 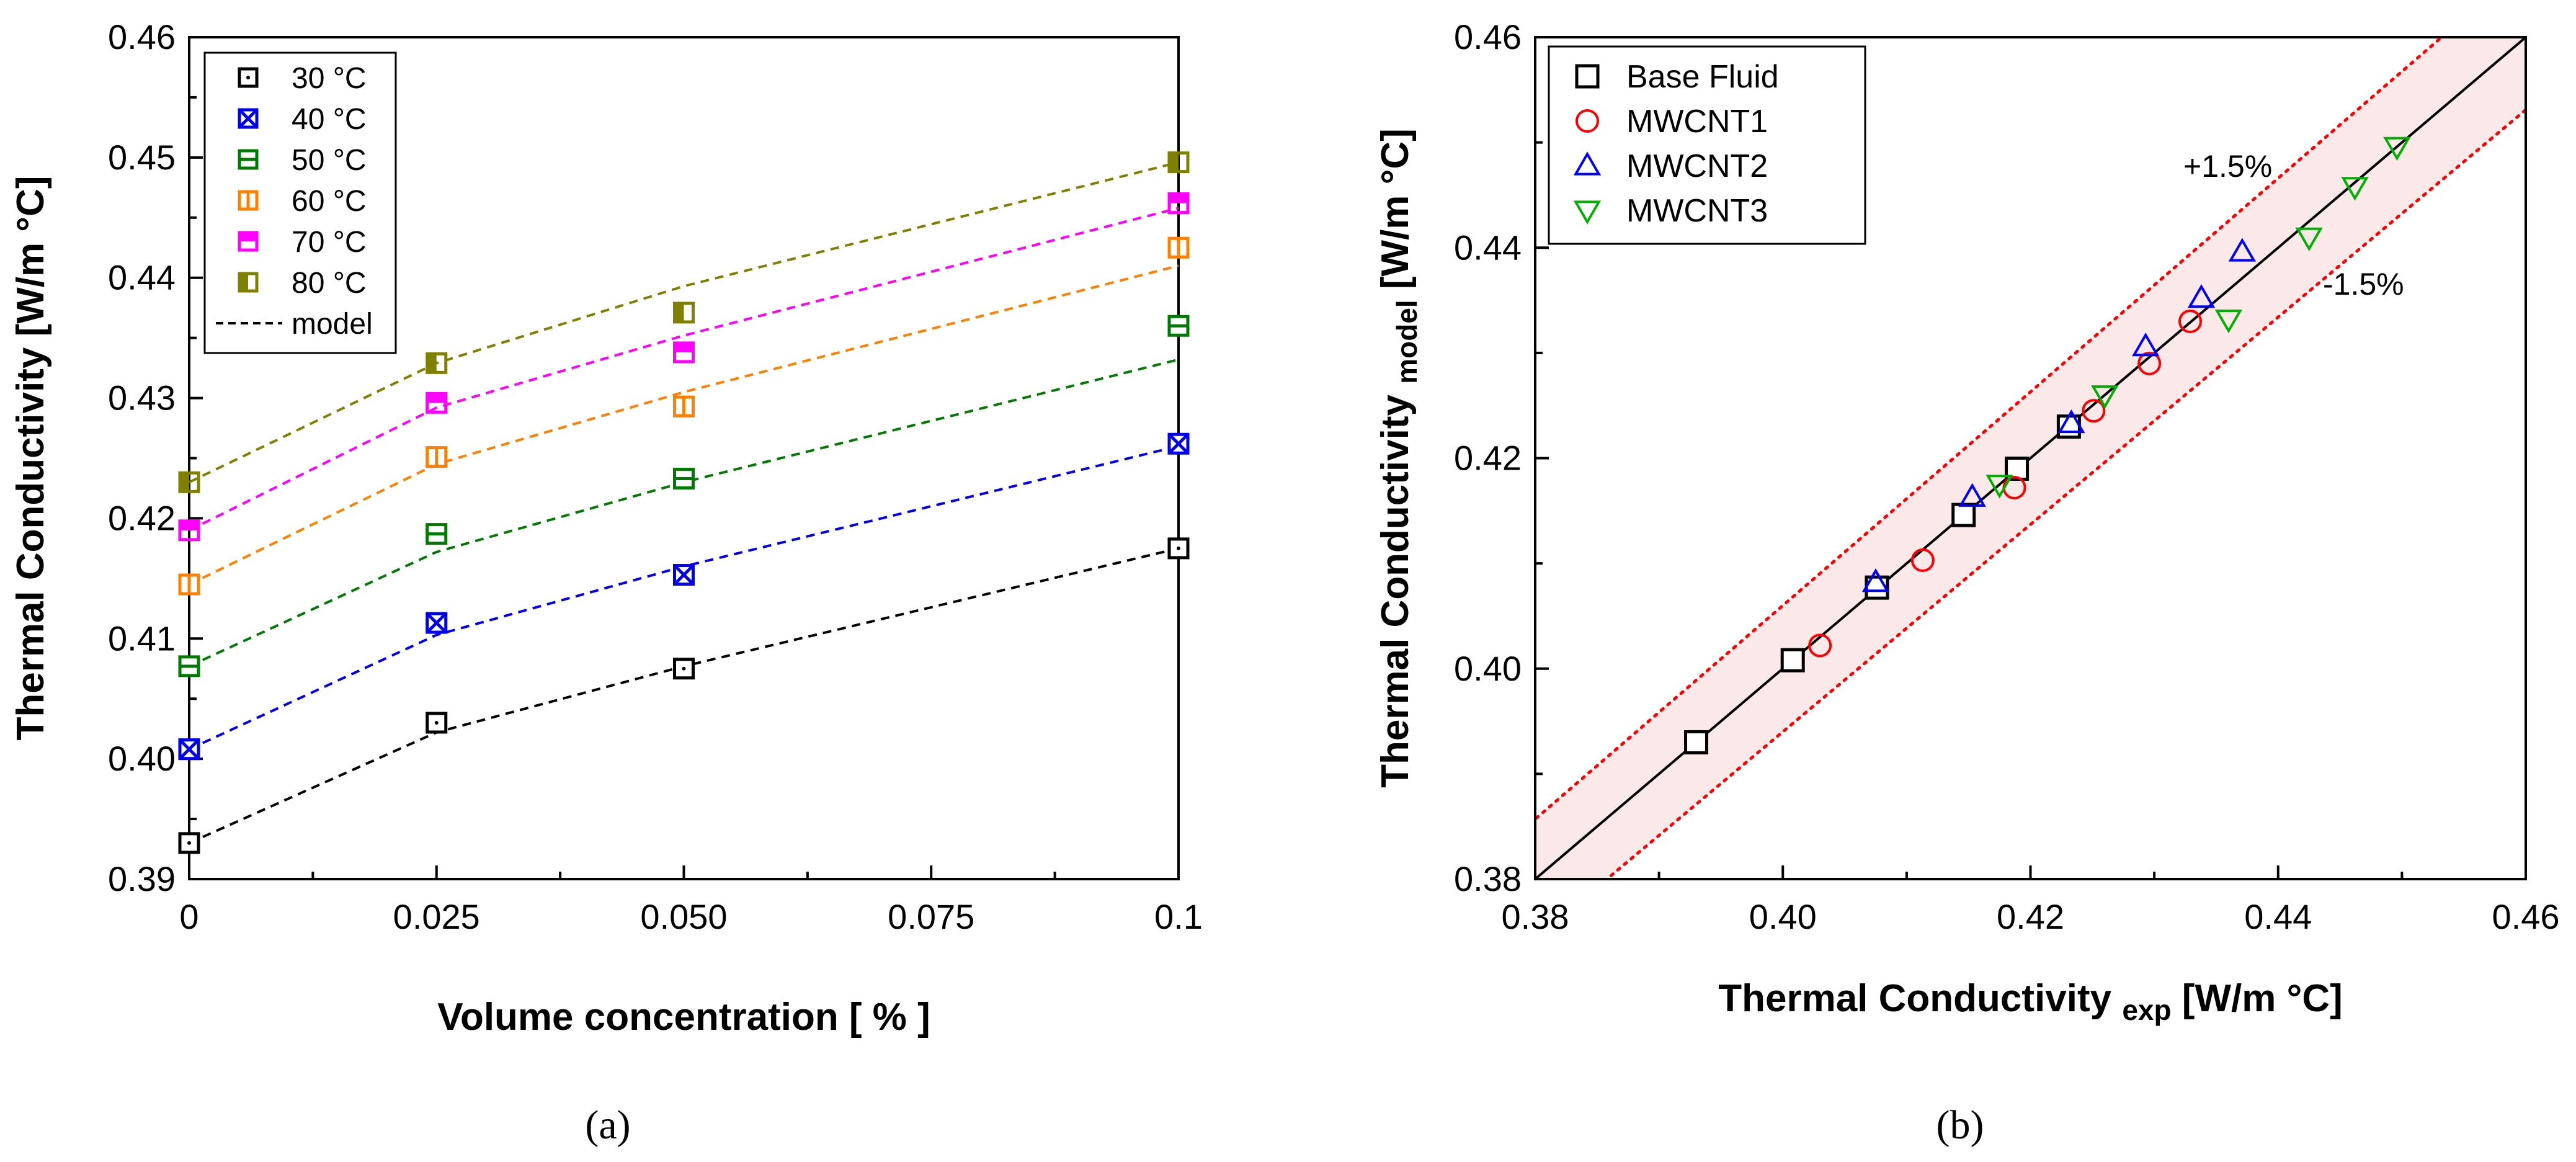 I want to click on y-axis-title-sub: model, so click(x=1407, y=342).